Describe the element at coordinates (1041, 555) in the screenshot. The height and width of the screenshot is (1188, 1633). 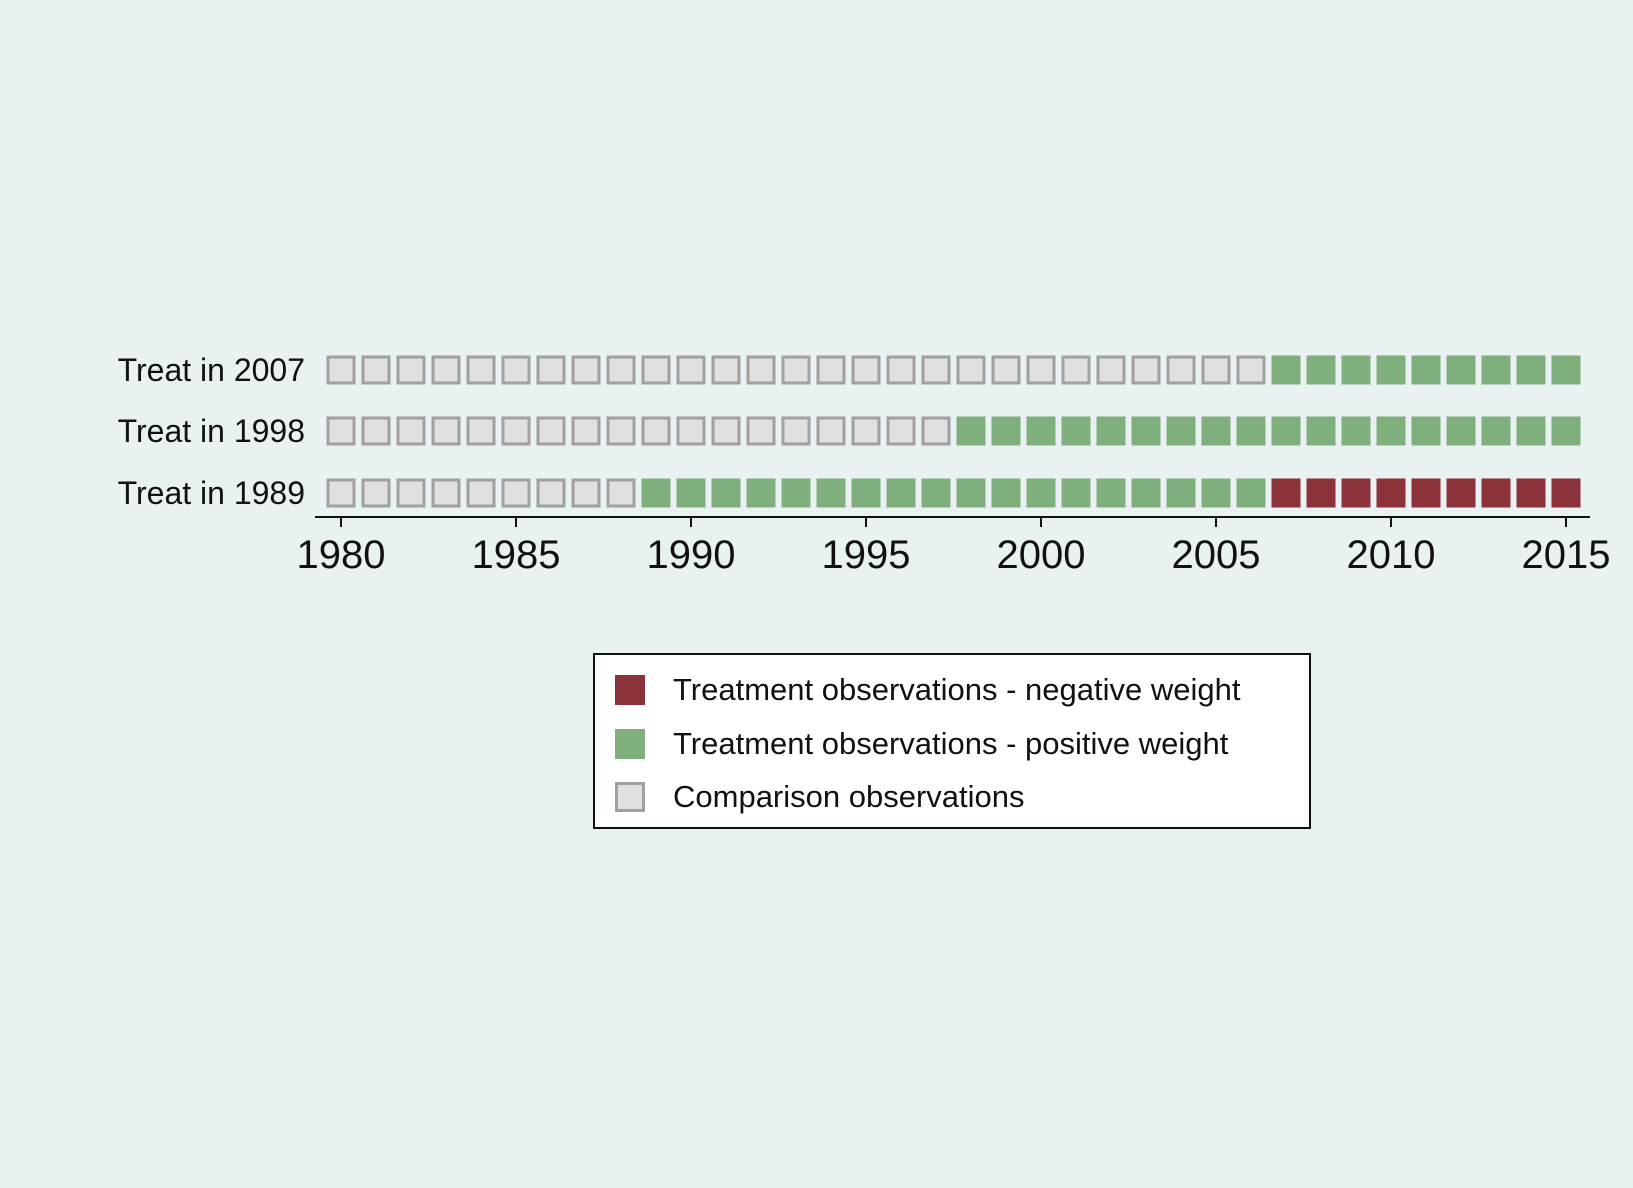
I see `x-tick-label: 2000` at that location.